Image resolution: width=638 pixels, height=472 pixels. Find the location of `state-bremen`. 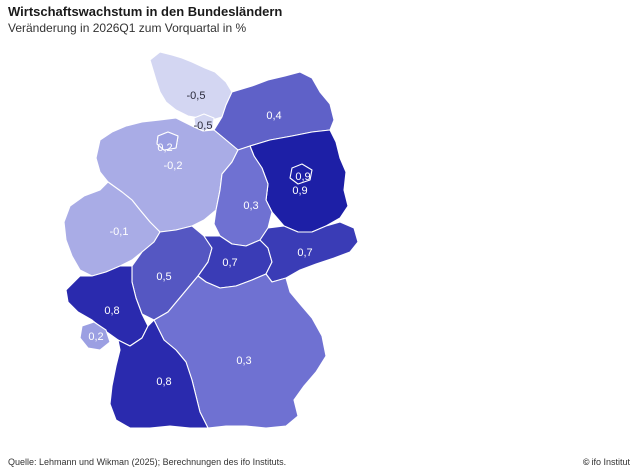

state-bremen is located at coordinates (167, 141).